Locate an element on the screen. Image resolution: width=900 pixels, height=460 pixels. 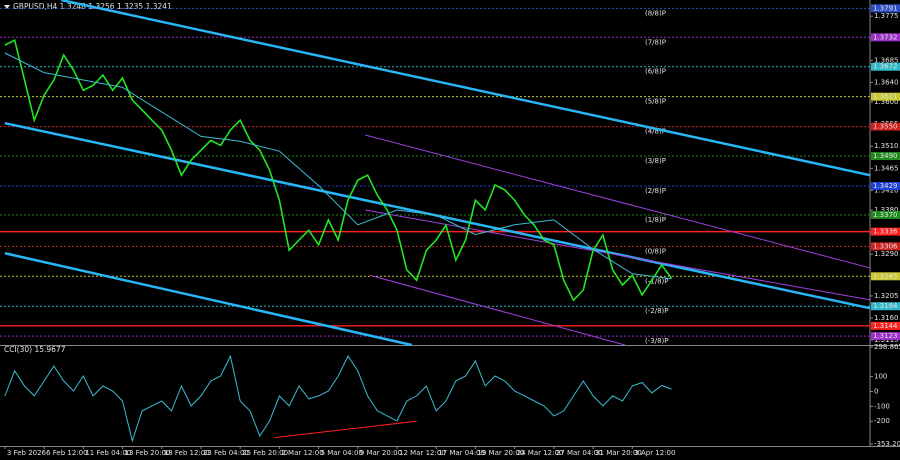
level-label: 1.3429 is located at coordinates (885, 186).